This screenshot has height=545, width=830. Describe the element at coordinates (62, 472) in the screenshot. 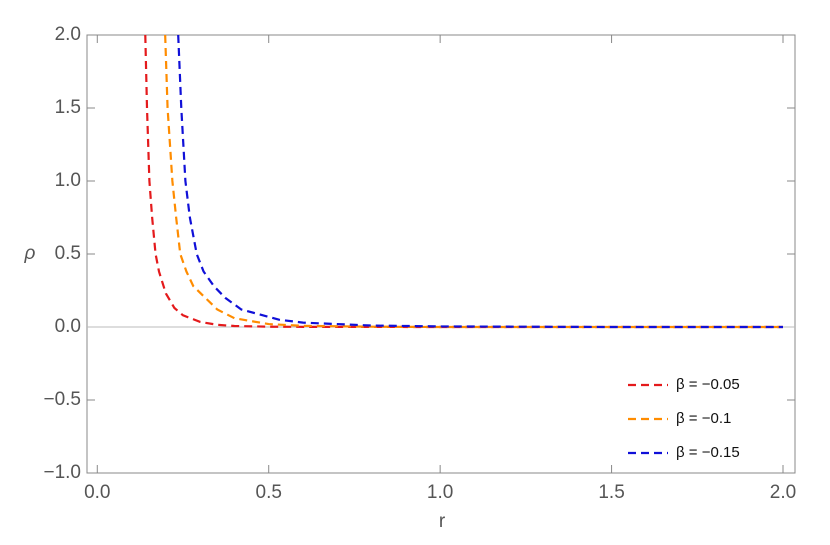

I see `y-tick-label: −1.0` at that location.